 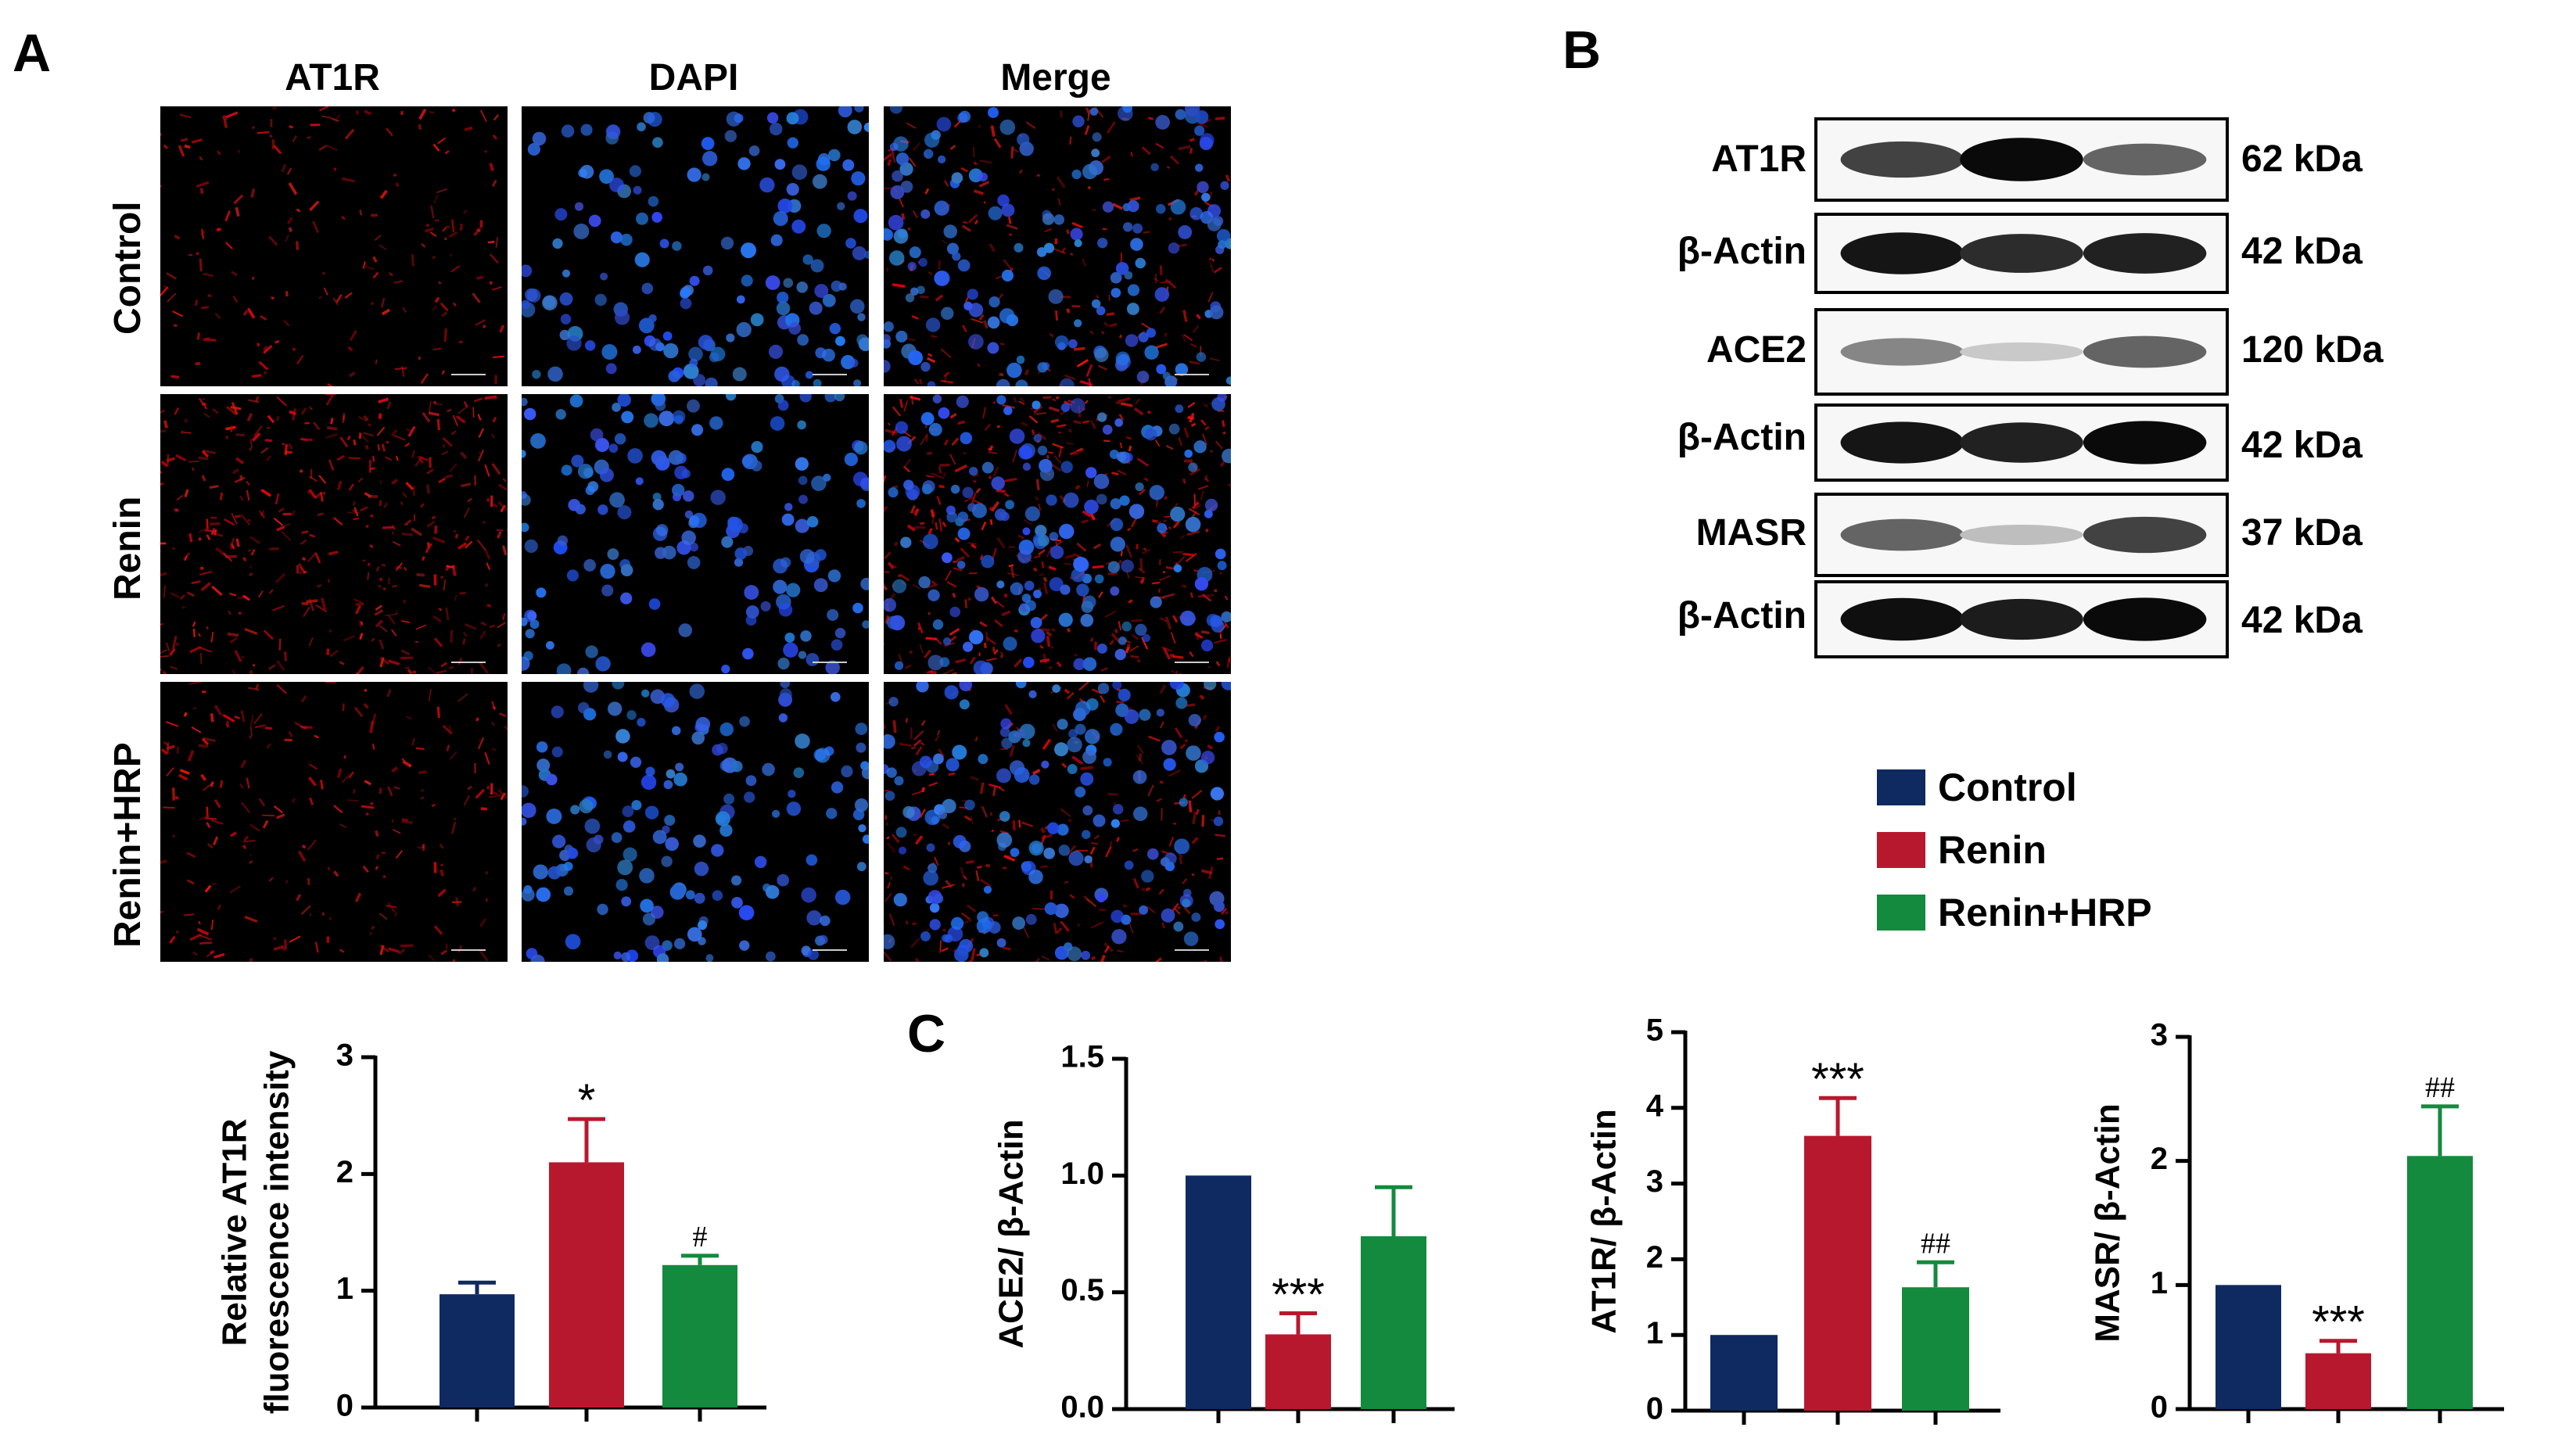 What do you see at coordinates (1055, 78) in the screenshot?
I see `column-header-merge: Merge` at bounding box center [1055, 78].